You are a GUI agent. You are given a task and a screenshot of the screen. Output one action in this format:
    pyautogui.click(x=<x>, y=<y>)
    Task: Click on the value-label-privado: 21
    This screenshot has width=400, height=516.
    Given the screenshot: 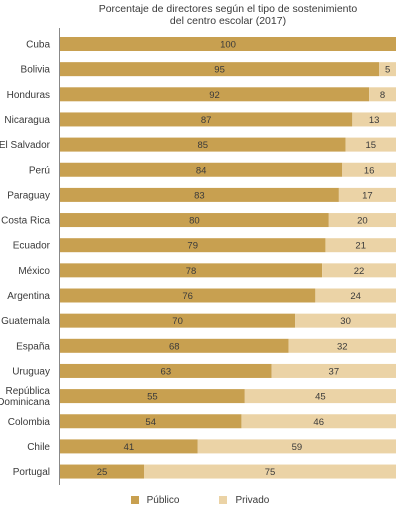 What is the action you would take?
    pyautogui.click(x=360, y=246)
    